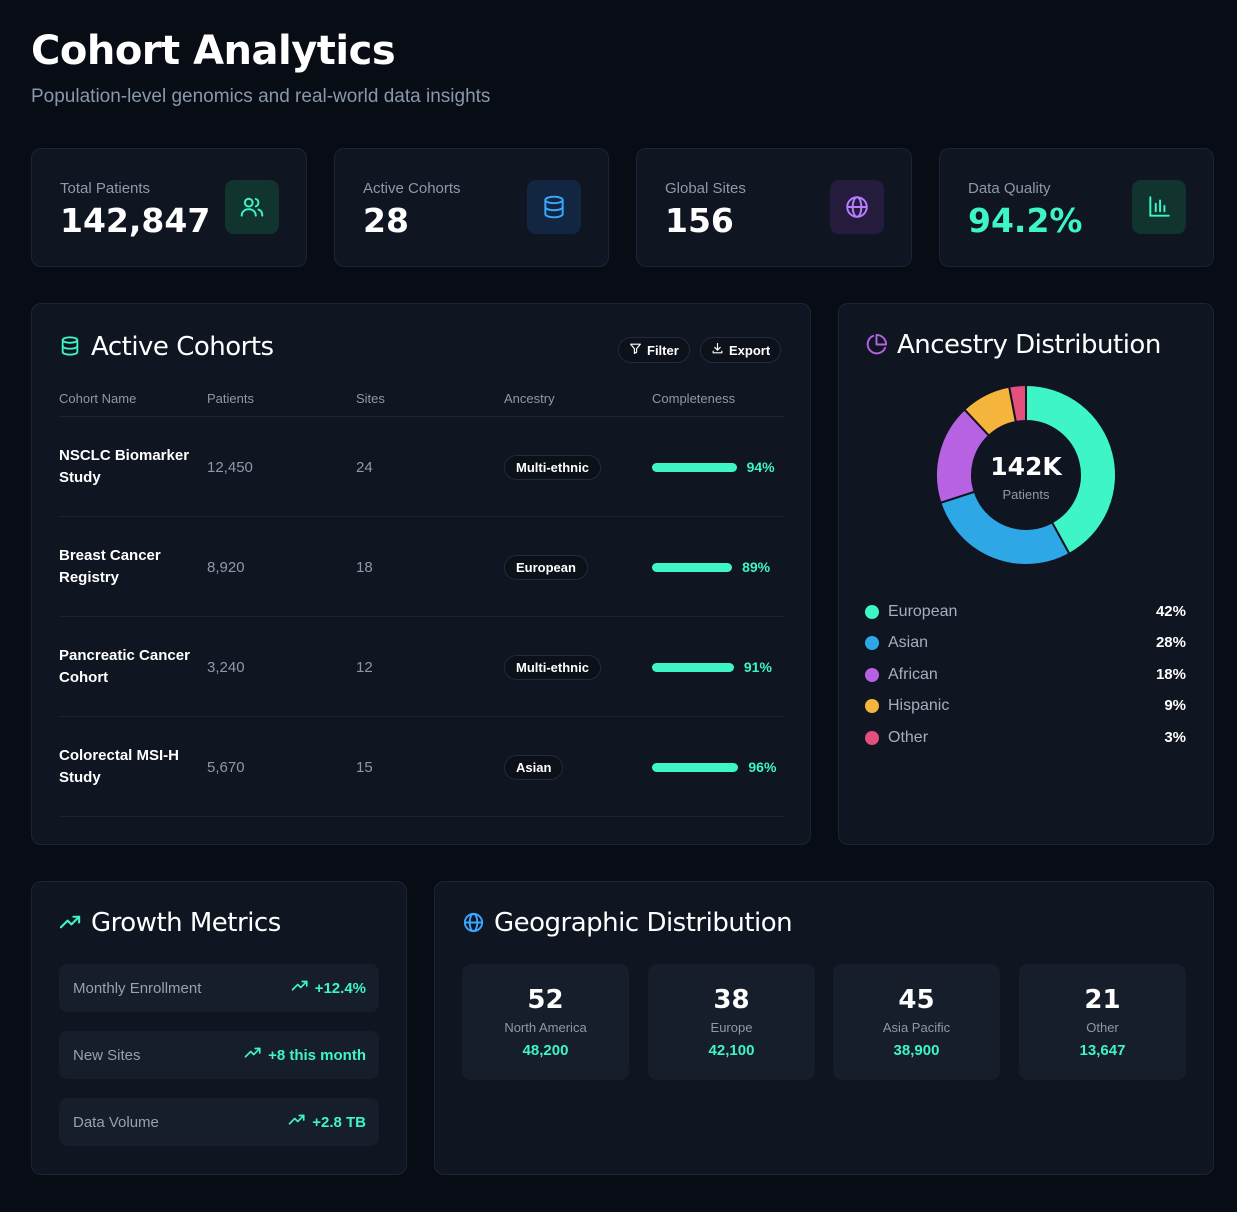  Describe the element at coordinates (340, 988) in the screenshot. I see `metric-value: +12.4%` at that location.